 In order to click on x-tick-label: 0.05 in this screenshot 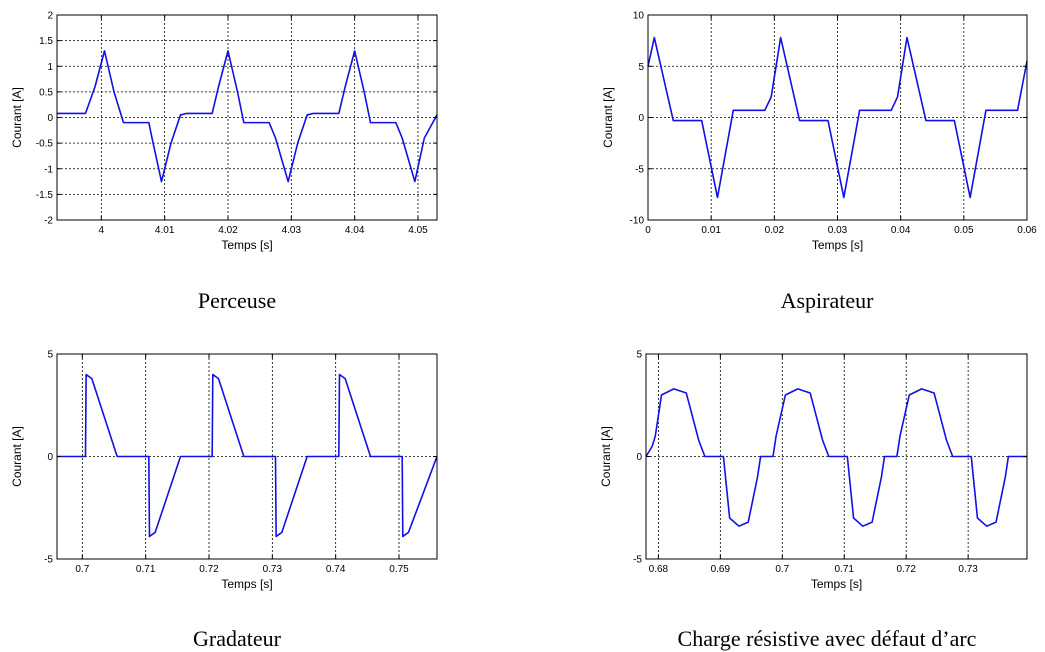, I will do `click(964, 230)`.